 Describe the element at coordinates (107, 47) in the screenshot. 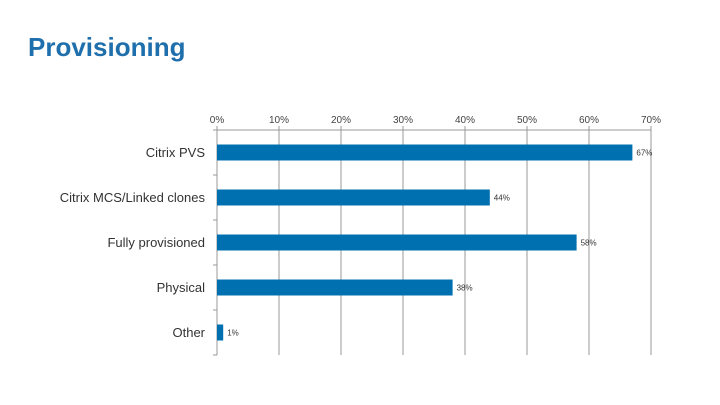

I see `page-title: Provisioning` at that location.